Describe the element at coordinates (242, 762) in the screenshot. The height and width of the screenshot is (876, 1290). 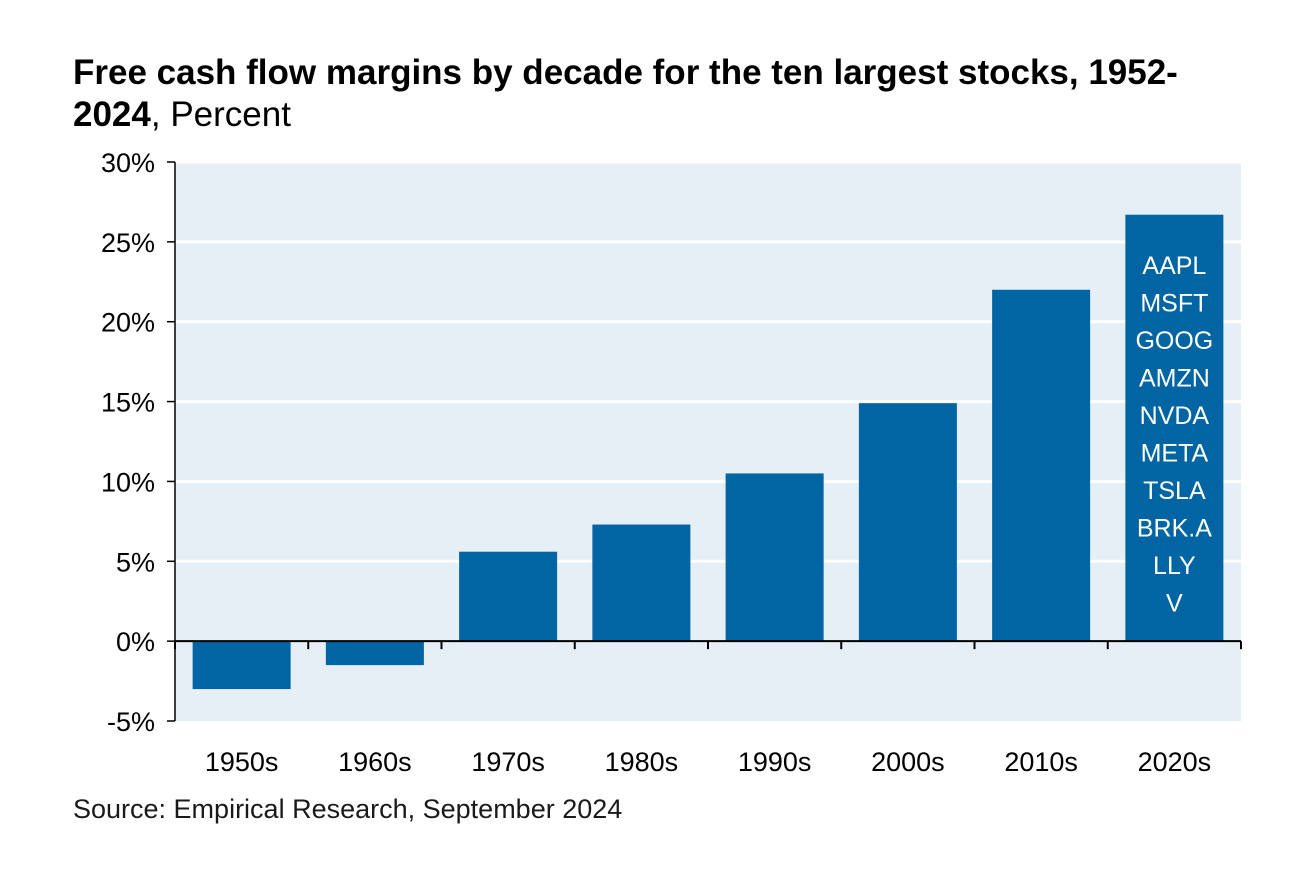
I see `x-tick-label: 1950s` at that location.